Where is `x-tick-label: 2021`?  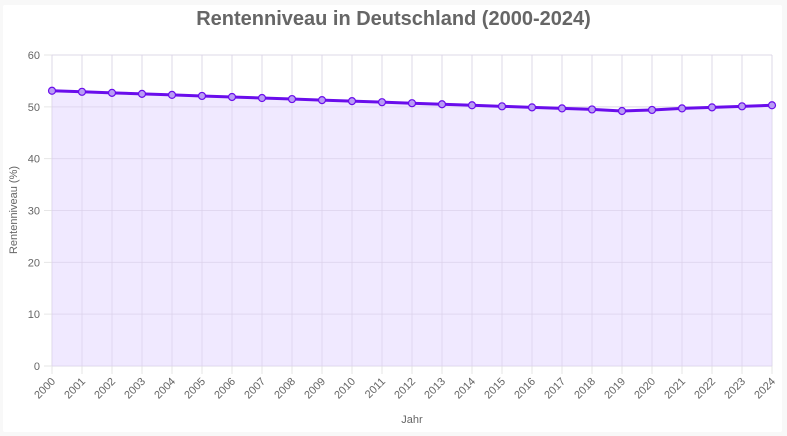
x-tick-label: 2021 is located at coordinates (675, 389).